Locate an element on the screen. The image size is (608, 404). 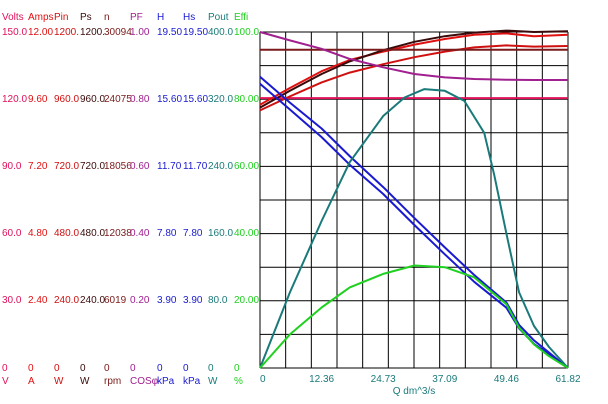
y-tick-label: 2.40 is located at coordinates (38, 300).